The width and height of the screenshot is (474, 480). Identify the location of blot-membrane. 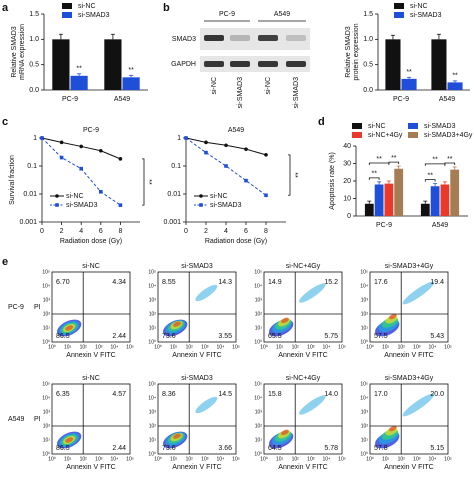
(255, 64).